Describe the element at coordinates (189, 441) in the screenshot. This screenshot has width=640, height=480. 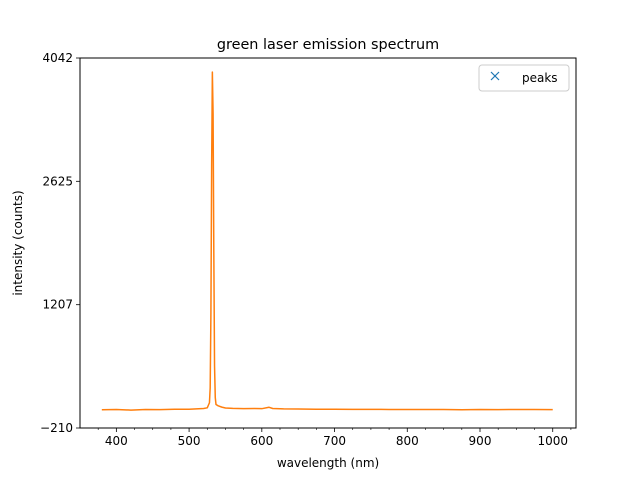
I see `x-tick-label: 500` at that location.